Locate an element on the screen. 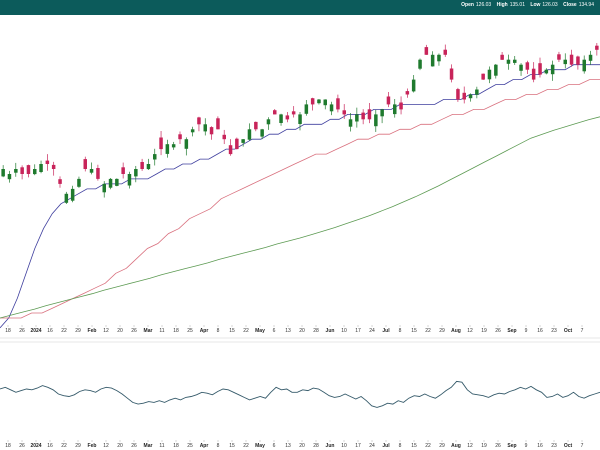  ohlc-low-label: Low is located at coordinates (535, 5).